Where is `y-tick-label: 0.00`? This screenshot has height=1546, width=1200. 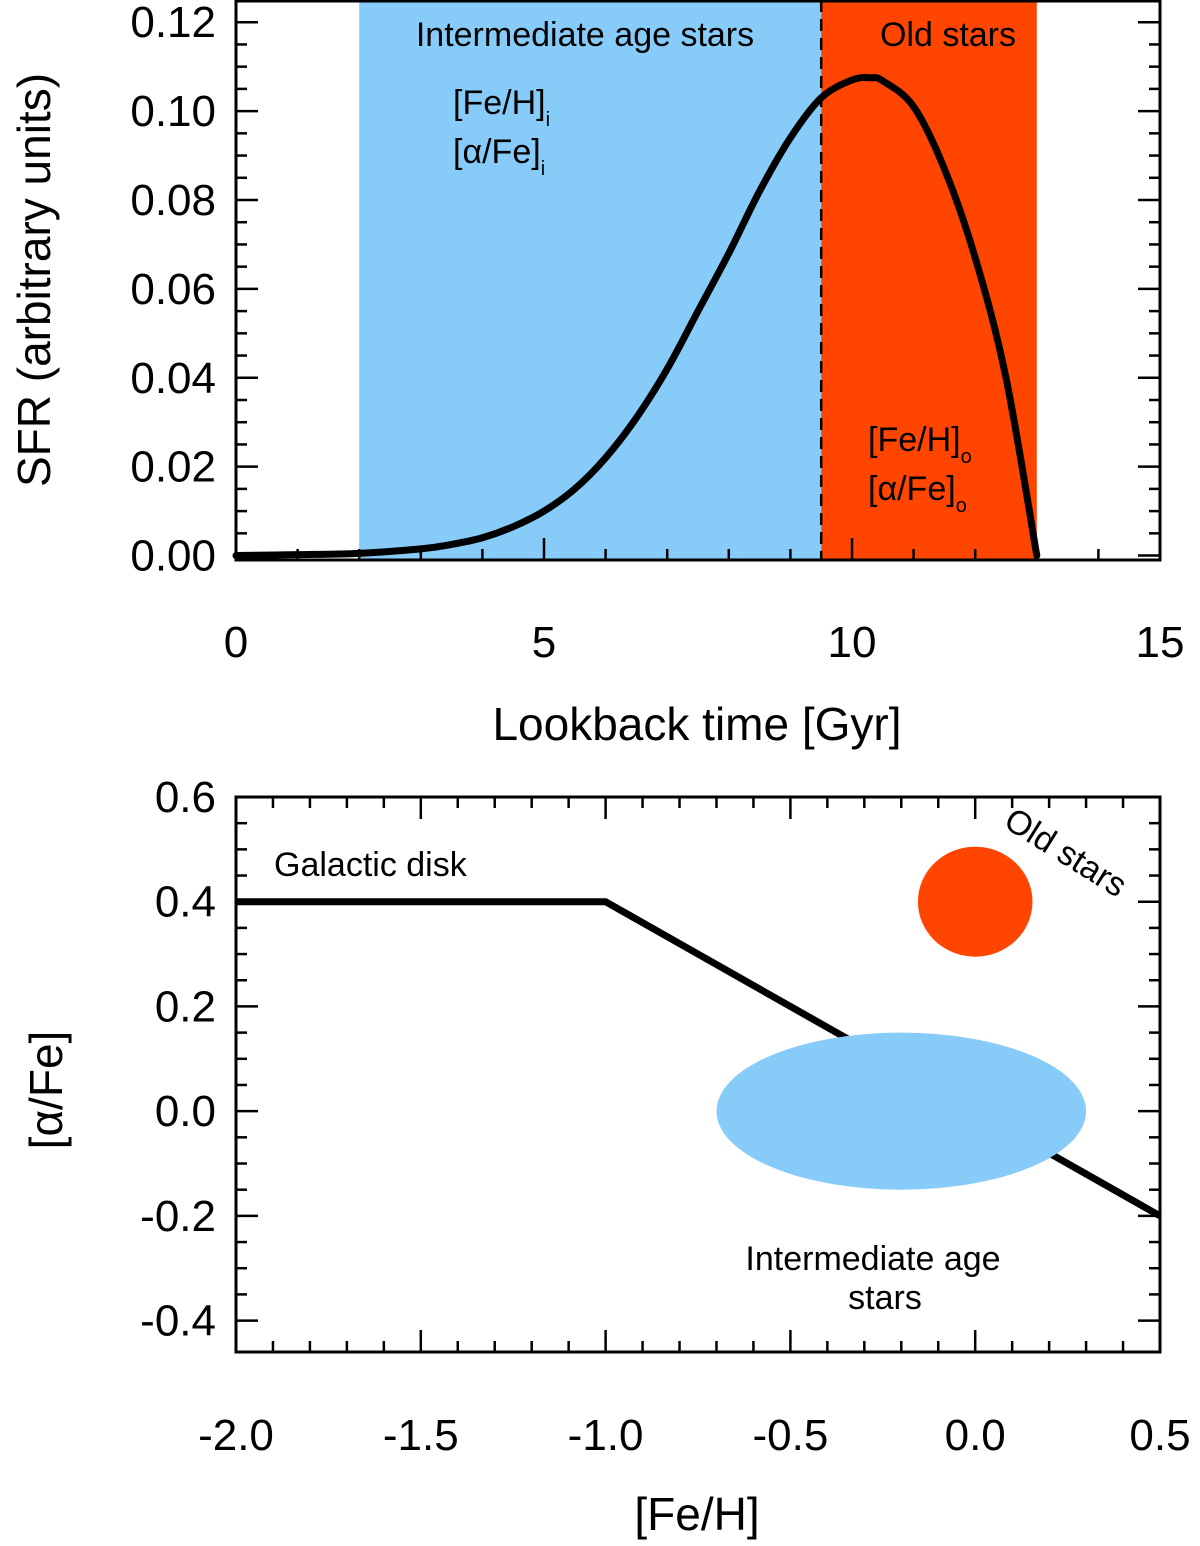
y-tick-label: 0.00 is located at coordinates (173, 556).